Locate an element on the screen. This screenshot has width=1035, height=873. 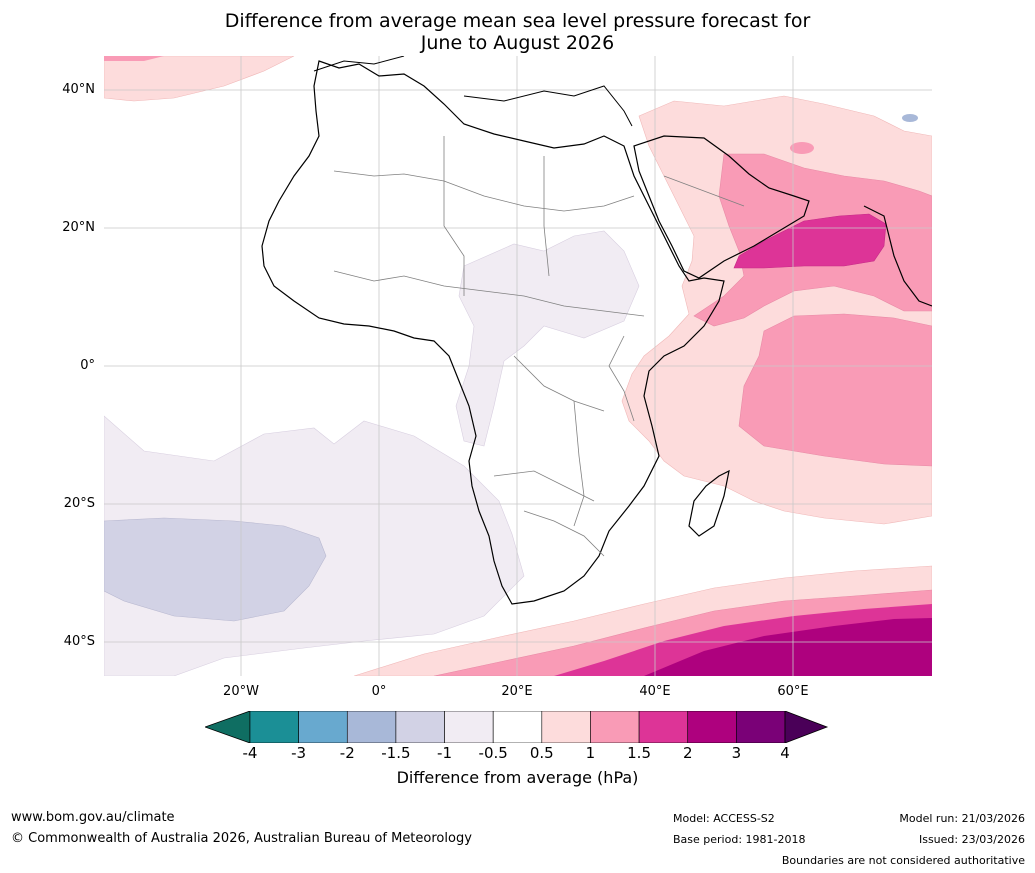
anomaly-region-1-southindian is located at coordinates (835, 390).